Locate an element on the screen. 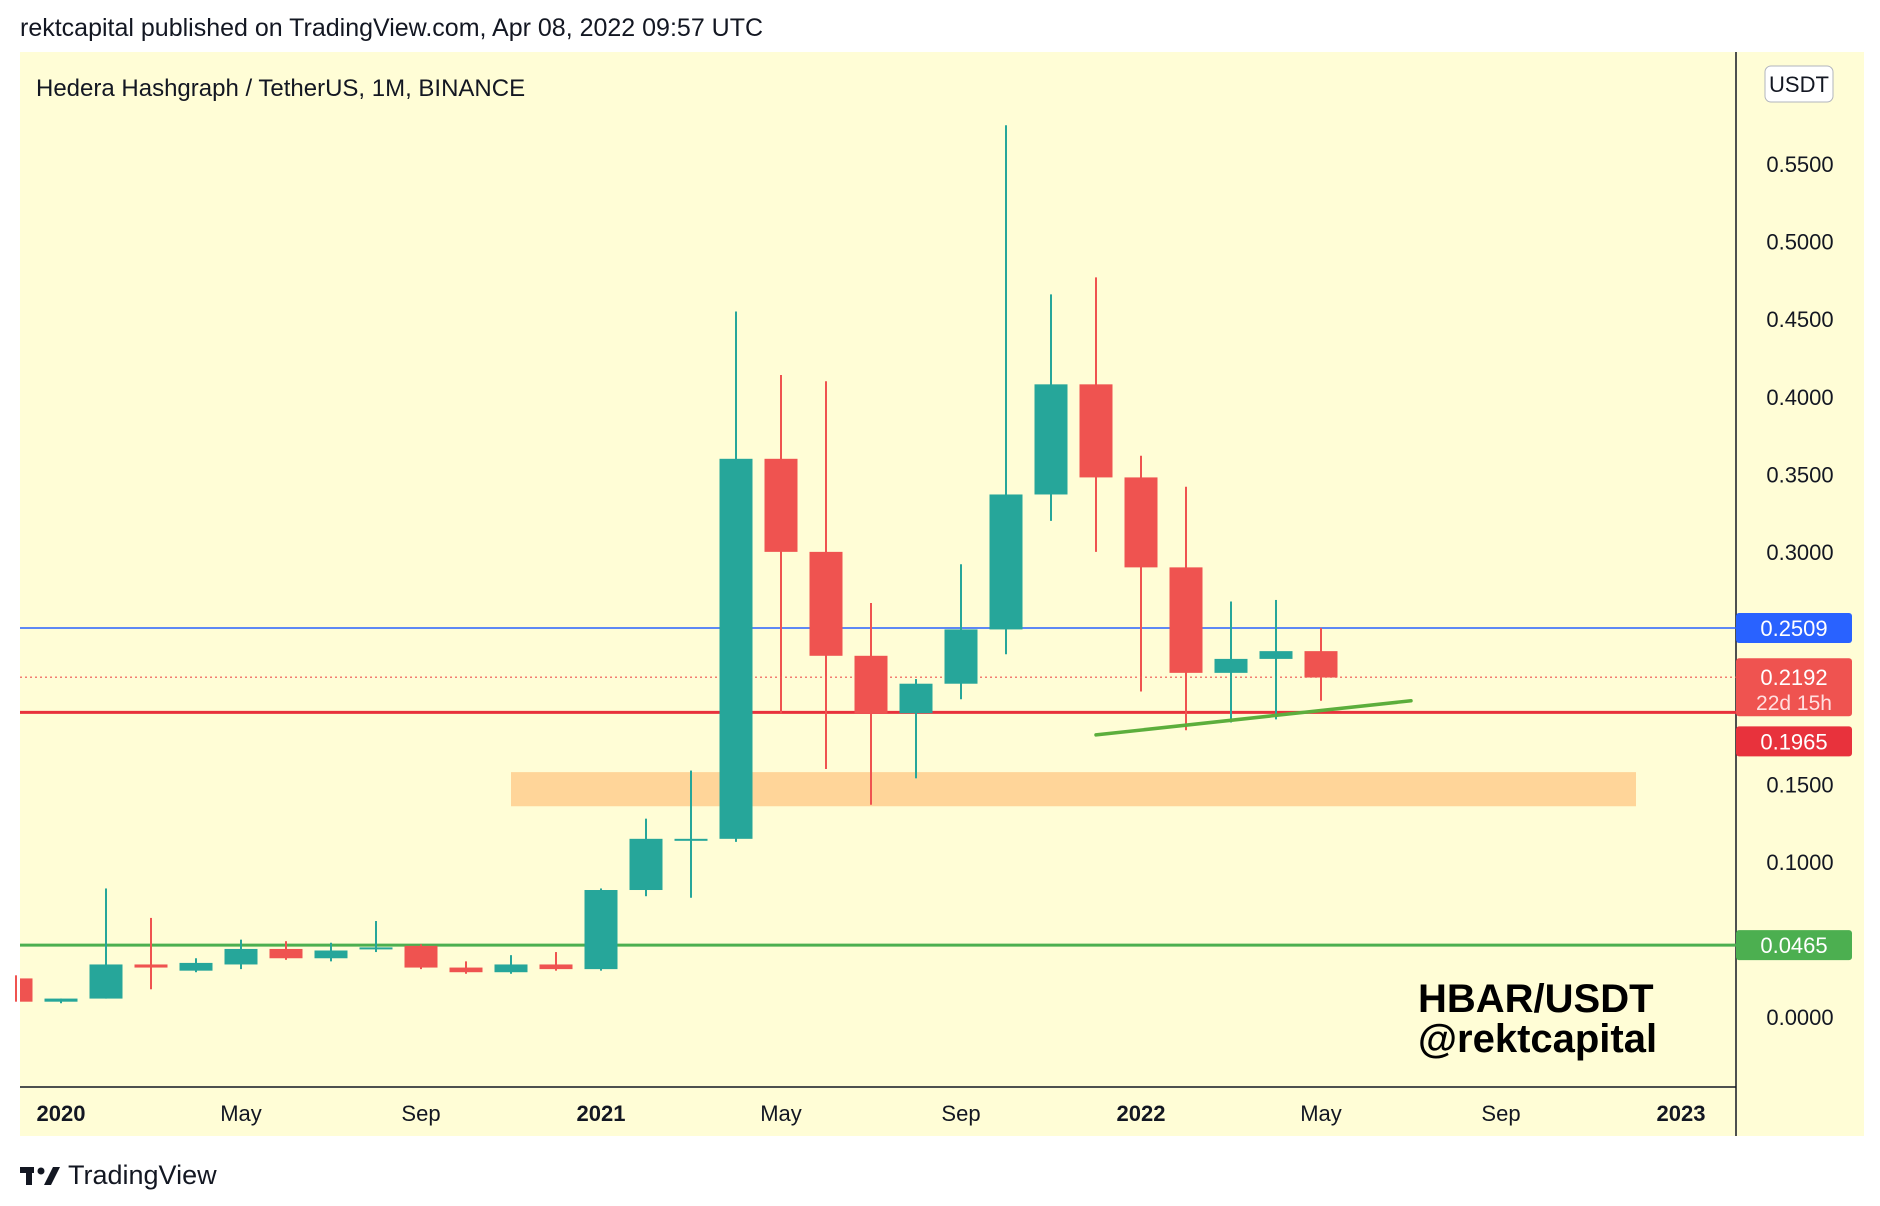 This screenshot has width=1880, height=1206. base-support-price-tag: 0.0465 is located at coordinates (1794, 945).